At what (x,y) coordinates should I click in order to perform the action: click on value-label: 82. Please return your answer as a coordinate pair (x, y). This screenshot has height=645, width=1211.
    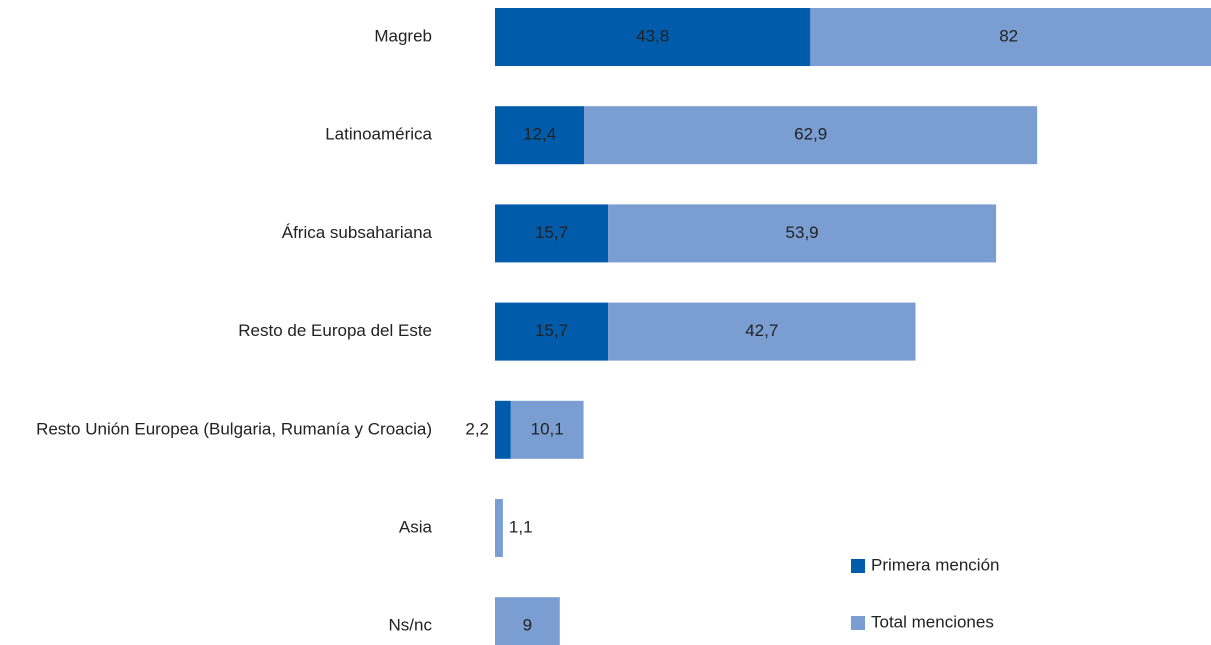
    Looking at the image, I should click on (1008, 35).